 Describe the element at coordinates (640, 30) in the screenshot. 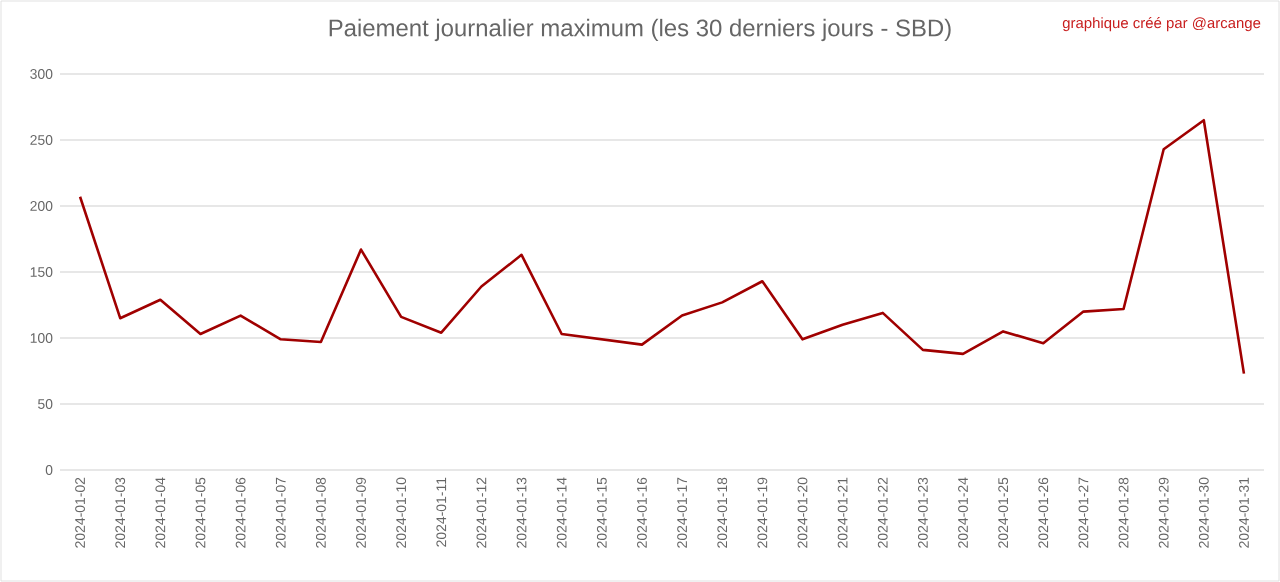

I see `chart-title: Paiement journalier maximum (les 30 derniers jours - SBD)` at that location.